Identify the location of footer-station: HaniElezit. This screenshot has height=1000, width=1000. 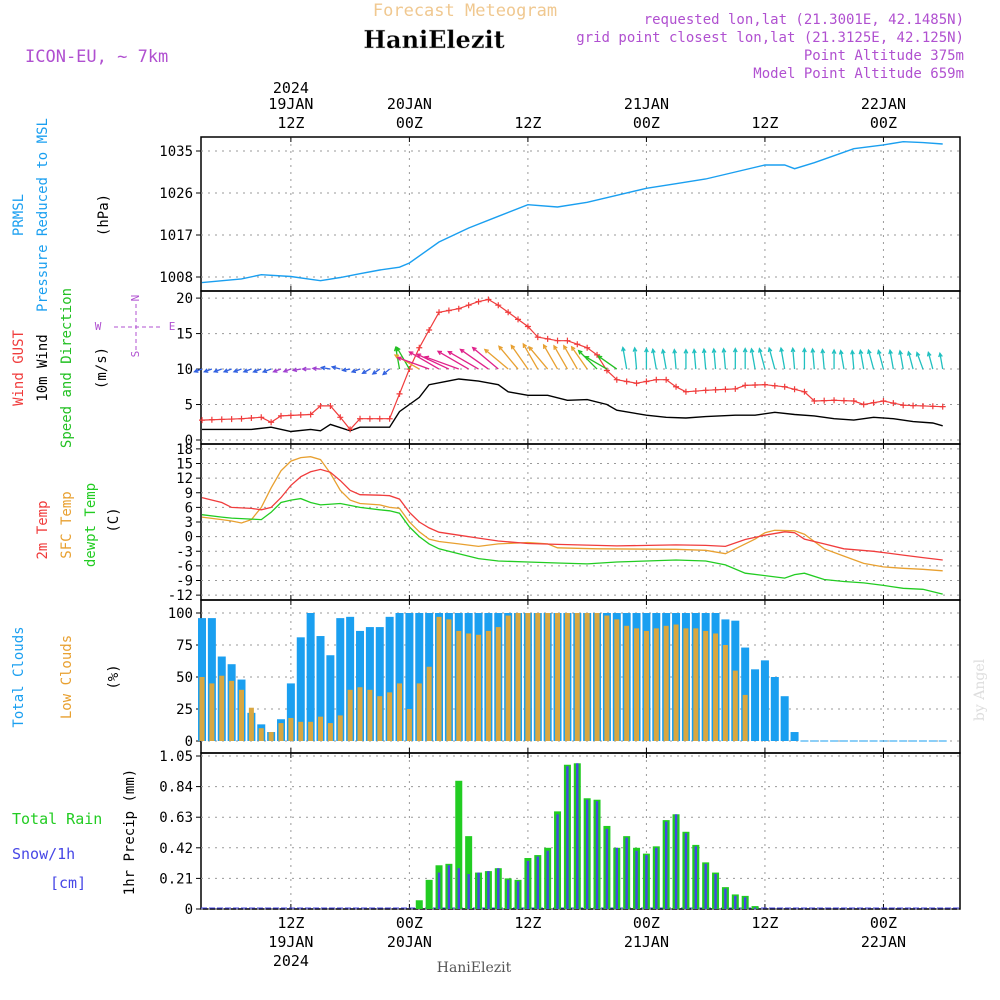
(474, 968).